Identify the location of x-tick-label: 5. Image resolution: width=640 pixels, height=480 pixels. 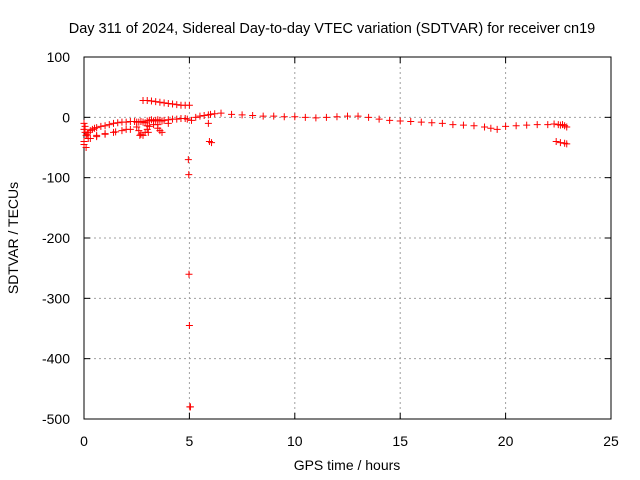
(190, 441).